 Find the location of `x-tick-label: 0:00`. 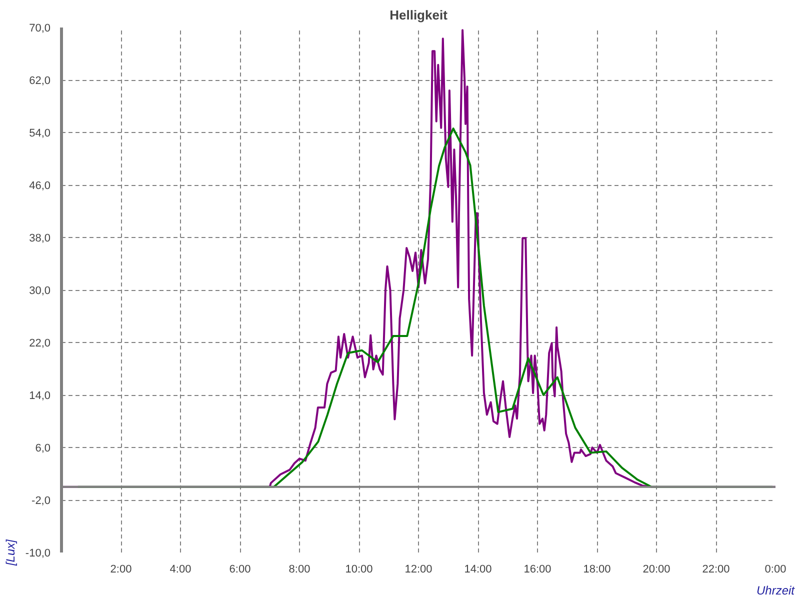

x-tick-label: 0:00 is located at coordinates (775, 570).